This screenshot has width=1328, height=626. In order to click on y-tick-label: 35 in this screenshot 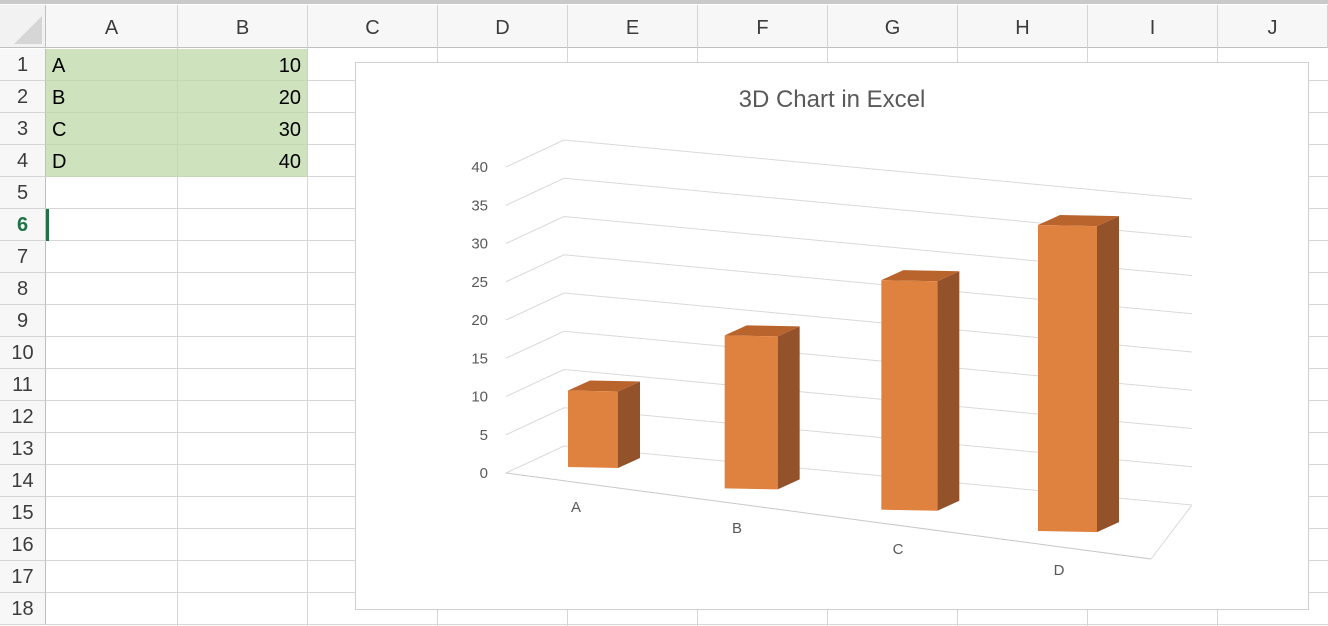, I will do `click(479, 205)`.